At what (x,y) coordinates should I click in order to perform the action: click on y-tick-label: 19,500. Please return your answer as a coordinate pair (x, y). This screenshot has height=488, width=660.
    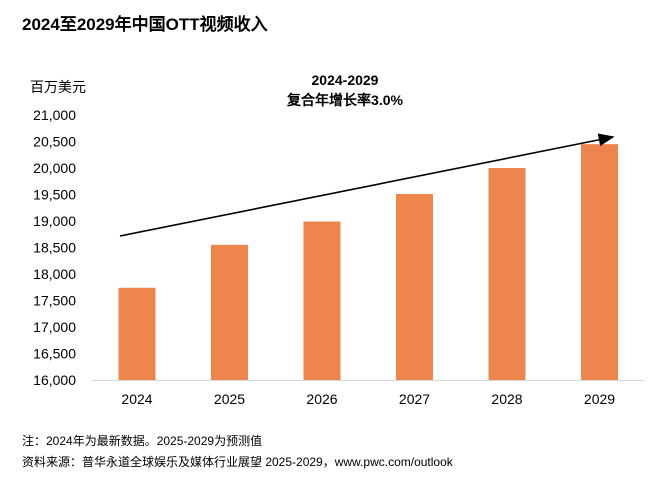
    Looking at the image, I should click on (54, 195).